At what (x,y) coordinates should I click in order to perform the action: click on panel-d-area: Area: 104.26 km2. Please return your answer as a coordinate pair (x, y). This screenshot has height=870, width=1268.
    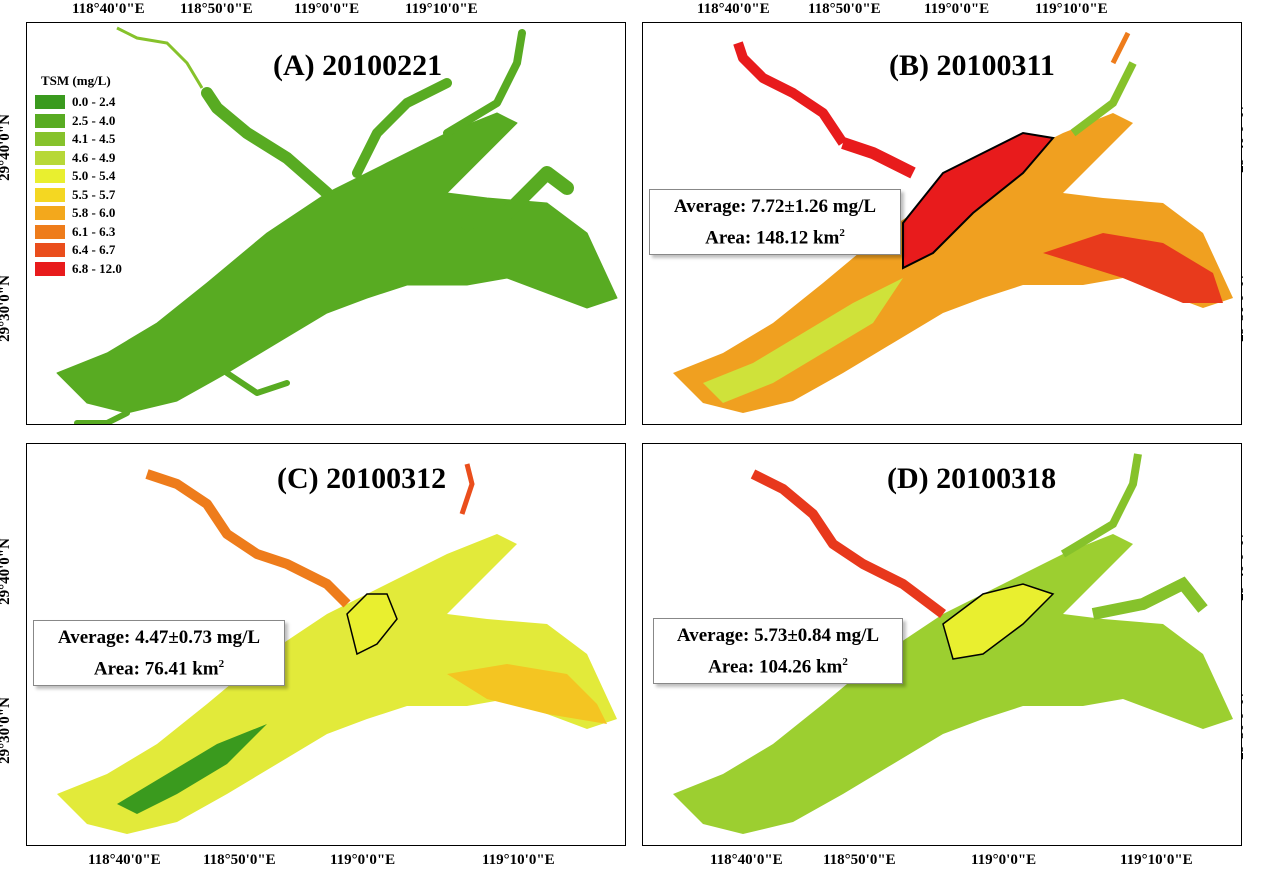
    Looking at the image, I should click on (778, 664).